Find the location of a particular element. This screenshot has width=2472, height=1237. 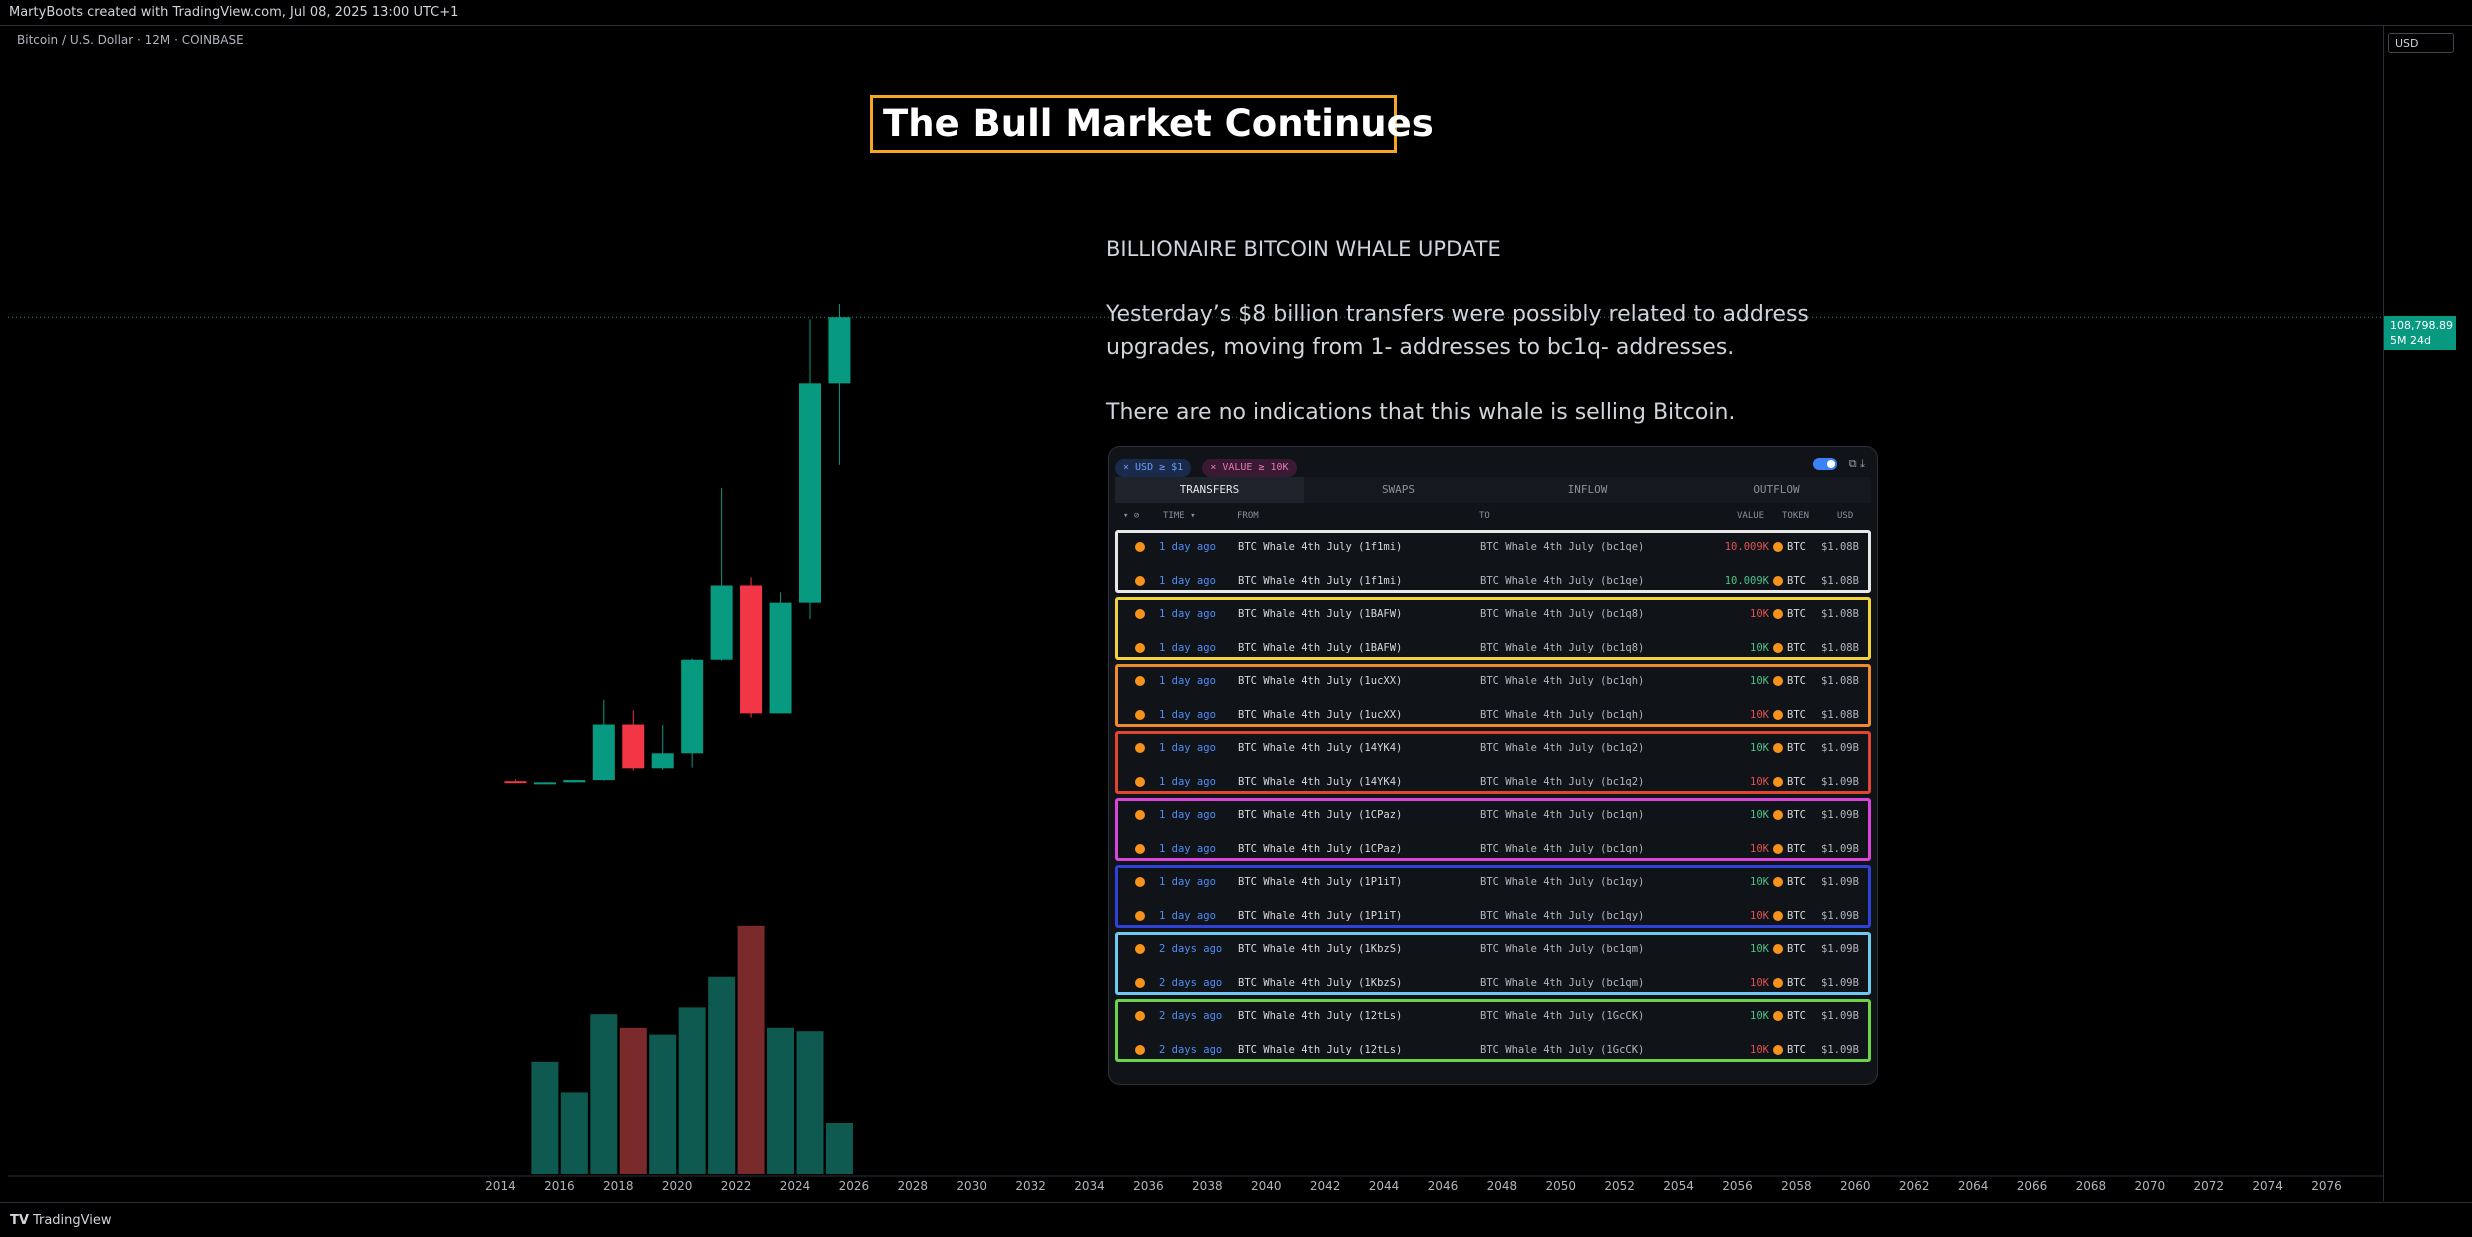

tab-inflow: INFLOW is located at coordinates (1587, 490).